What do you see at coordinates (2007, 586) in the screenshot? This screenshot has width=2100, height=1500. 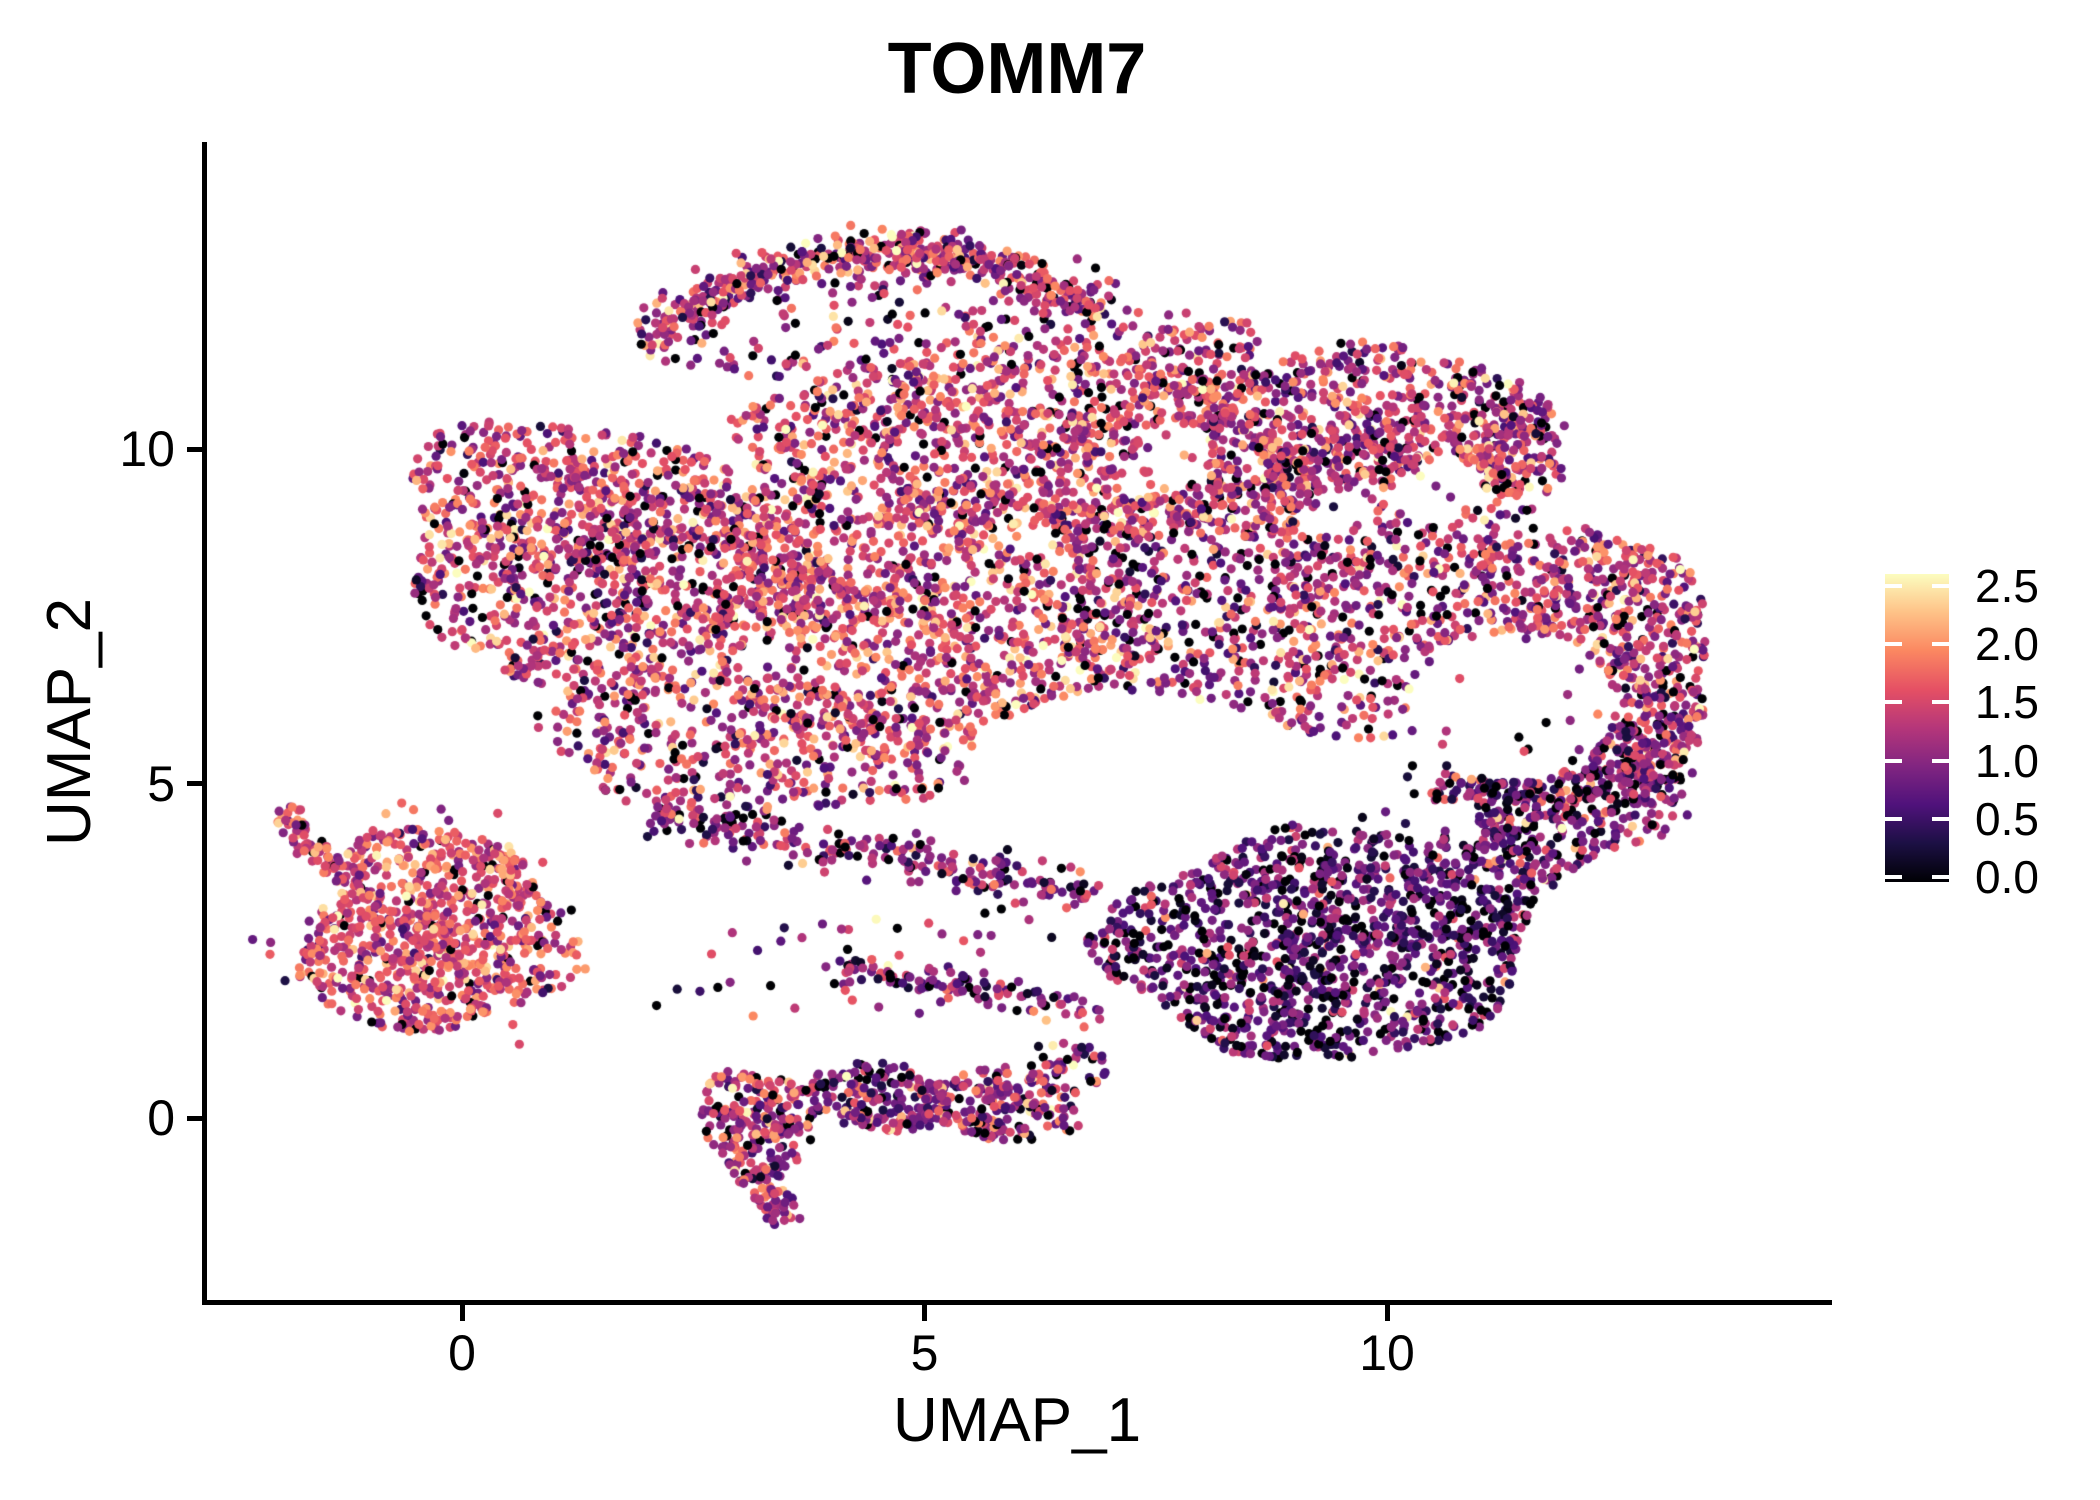 I see `colorbar-tick-label: 2.5` at bounding box center [2007, 586].